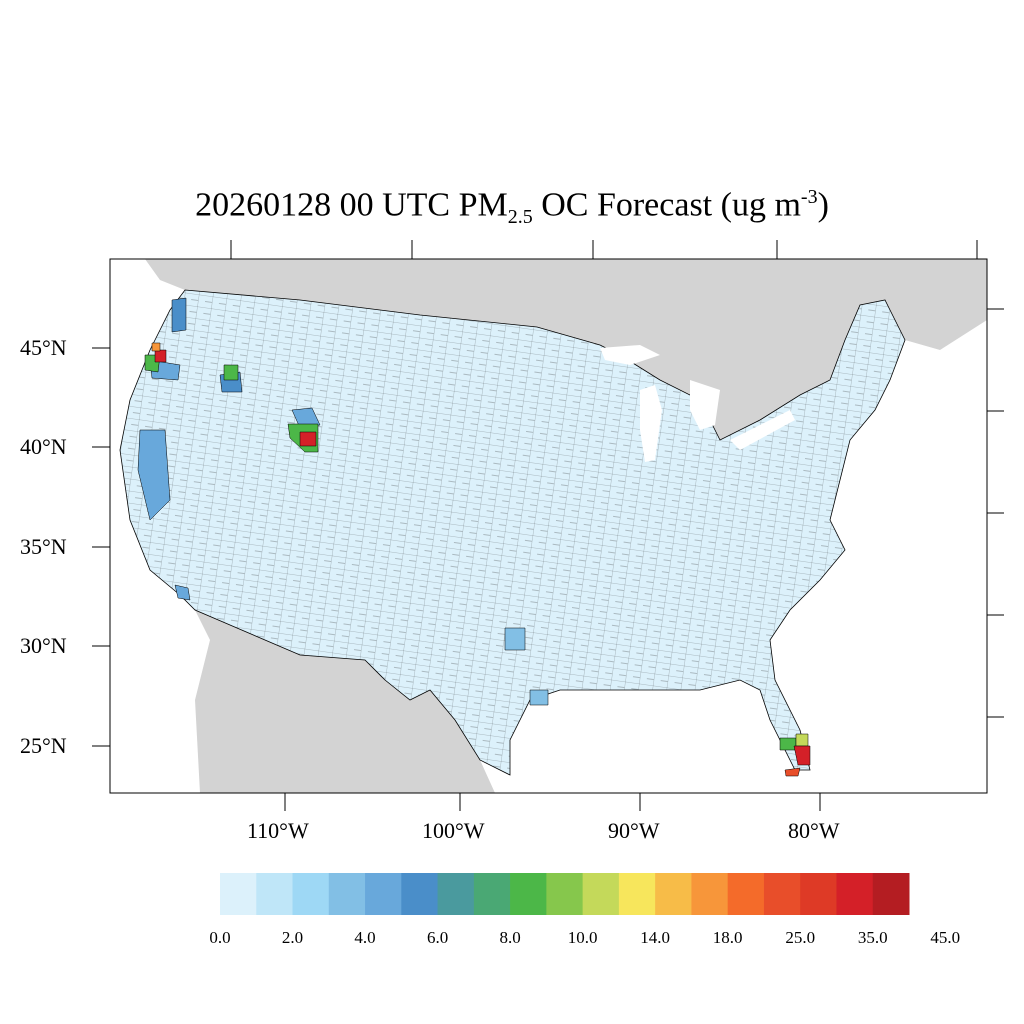 The width and height of the screenshot is (1024, 1024). Describe the element at coordinates (634, 830) in the screenshot. I see `lon-label-90: 90°W` at that location.